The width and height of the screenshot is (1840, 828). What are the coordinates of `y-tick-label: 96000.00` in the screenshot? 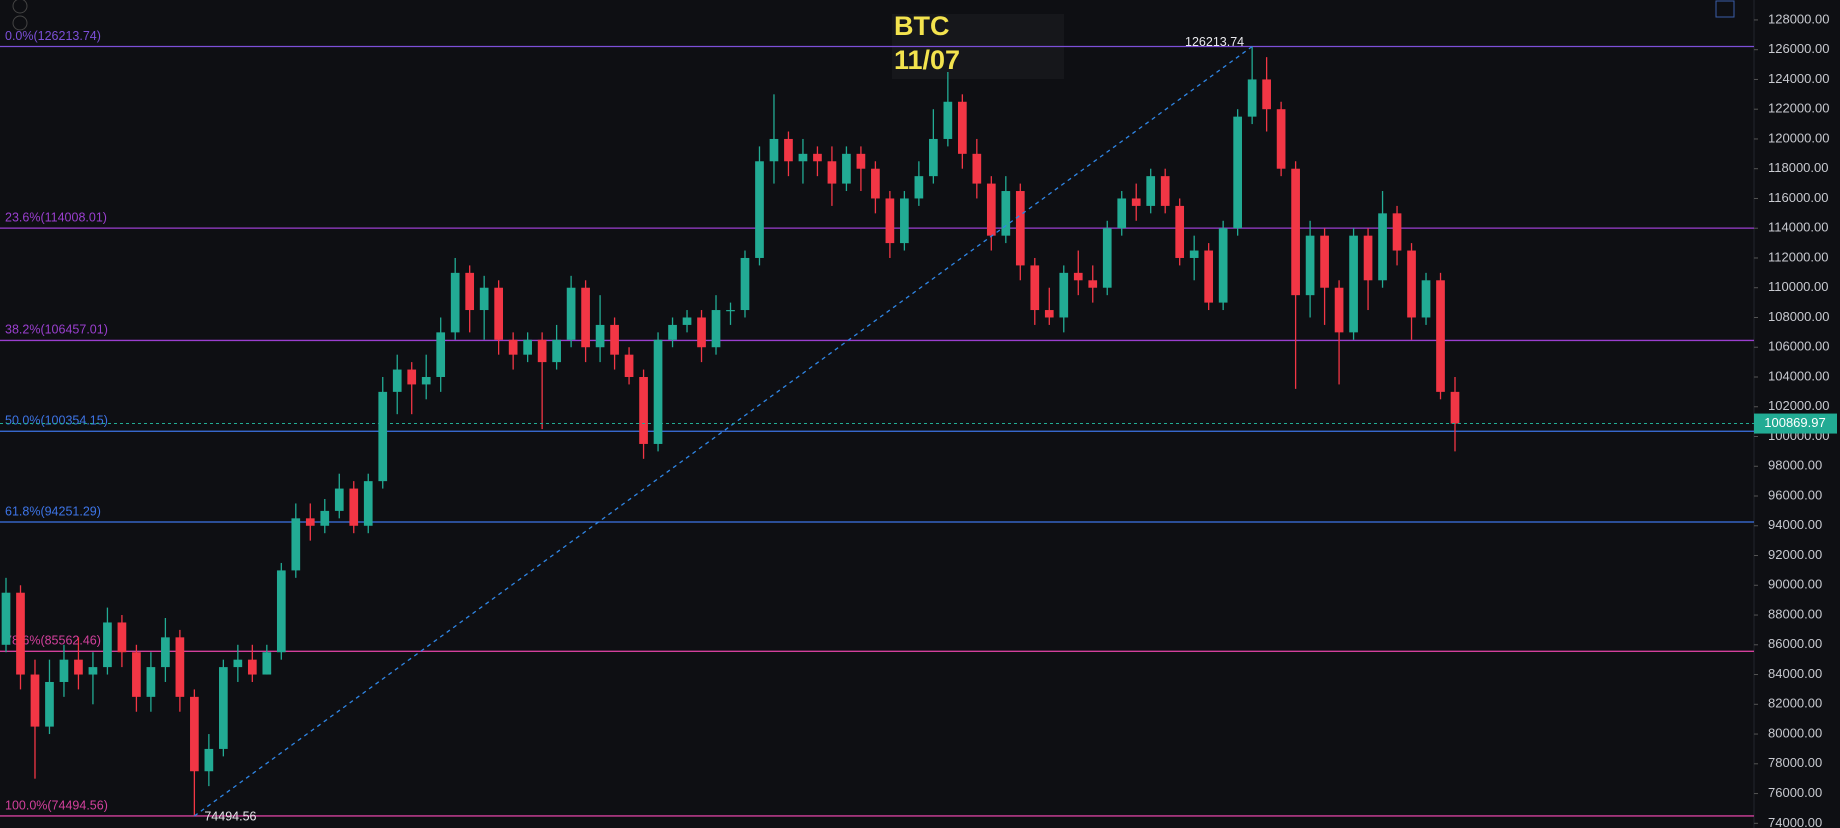 It's located at (1795, 494).